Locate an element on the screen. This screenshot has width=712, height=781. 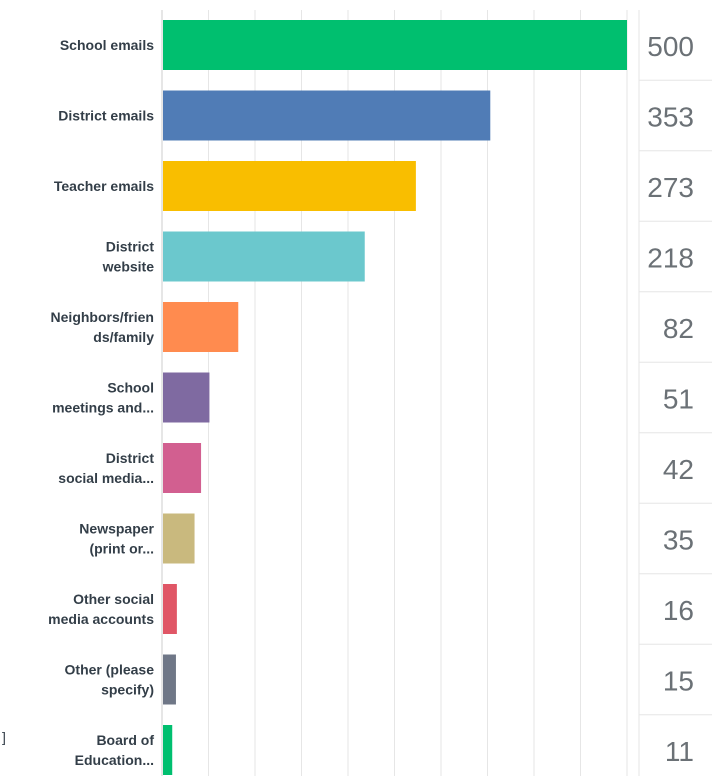
value-label-7: 35 is located at coordinates (678, 540).